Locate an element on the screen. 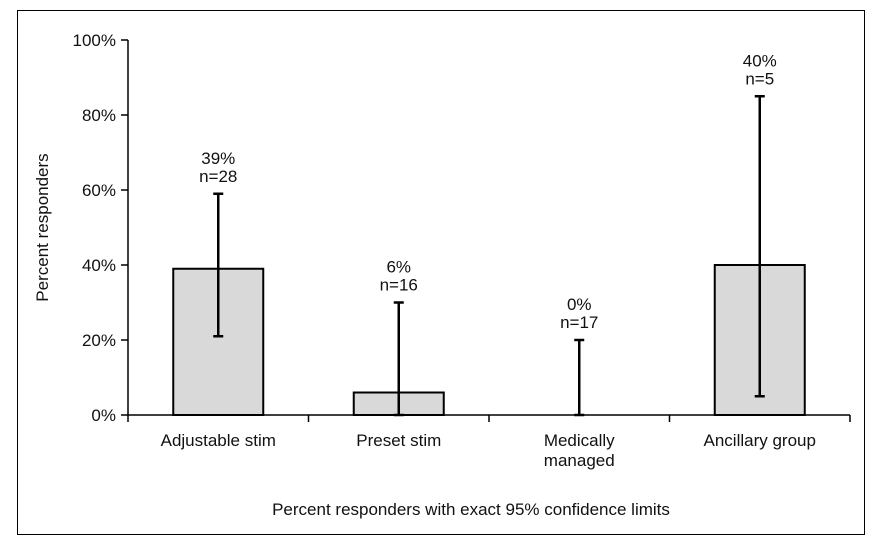 The width and height of the screenshot is (871, 538). y-tick-label: 20% is located at coordinates (99, 340).